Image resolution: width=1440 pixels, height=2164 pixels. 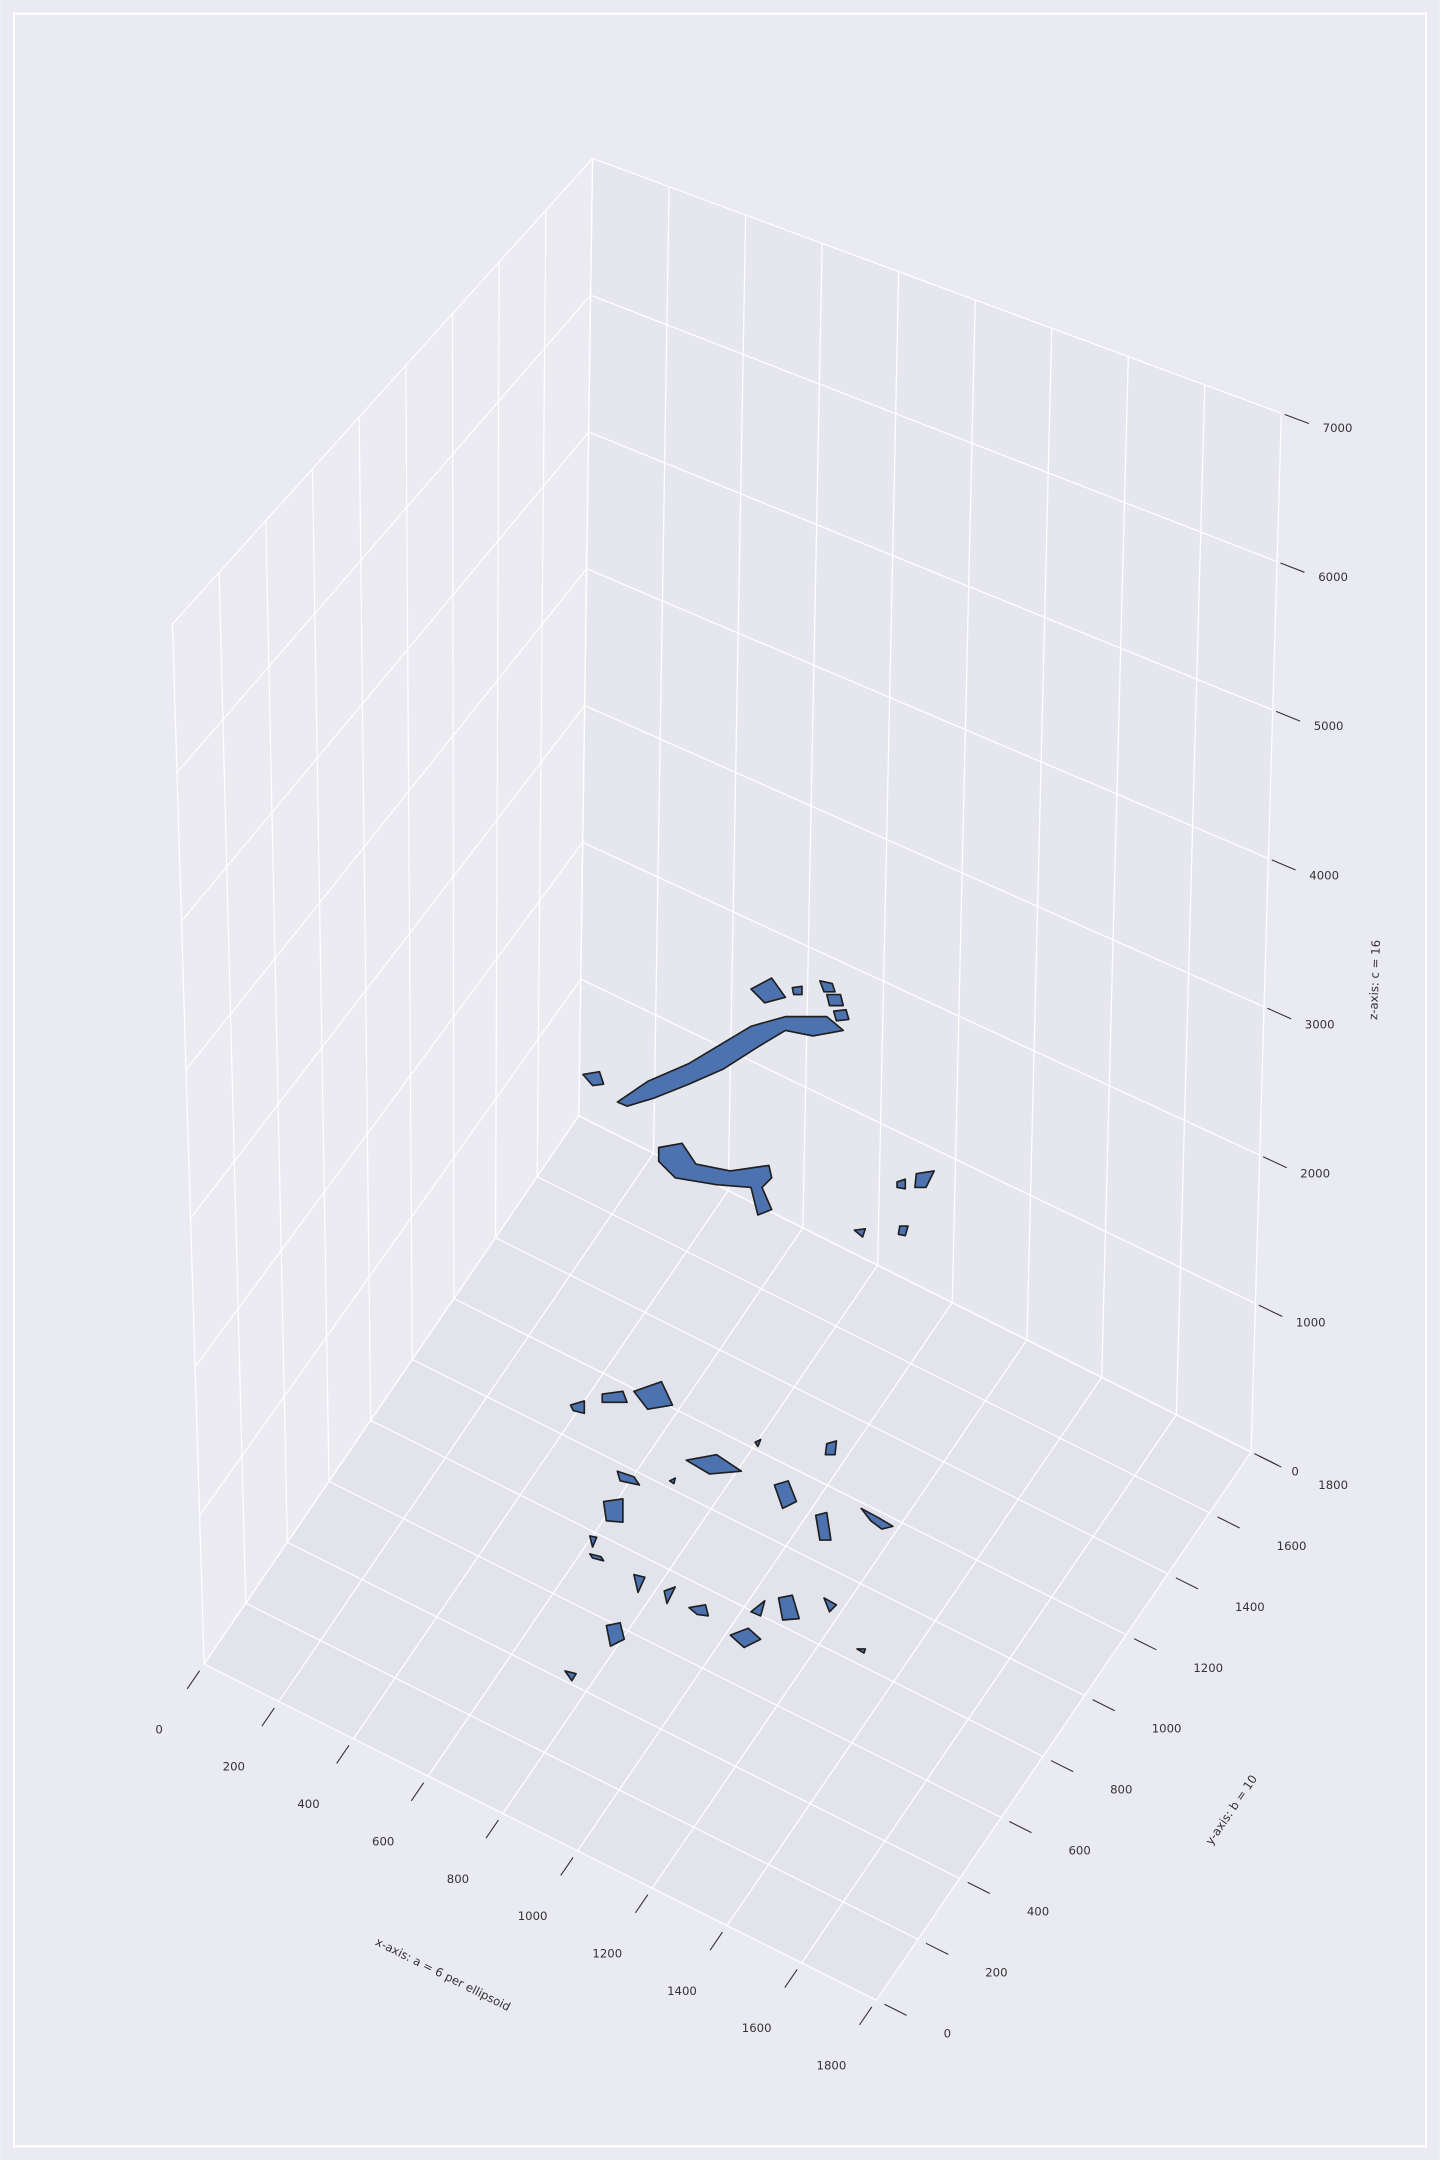 What do you see at coordinates (308, 1804) in the screenshot?
I see `x-tick-label: 400` at bounding box center [308, 1804].